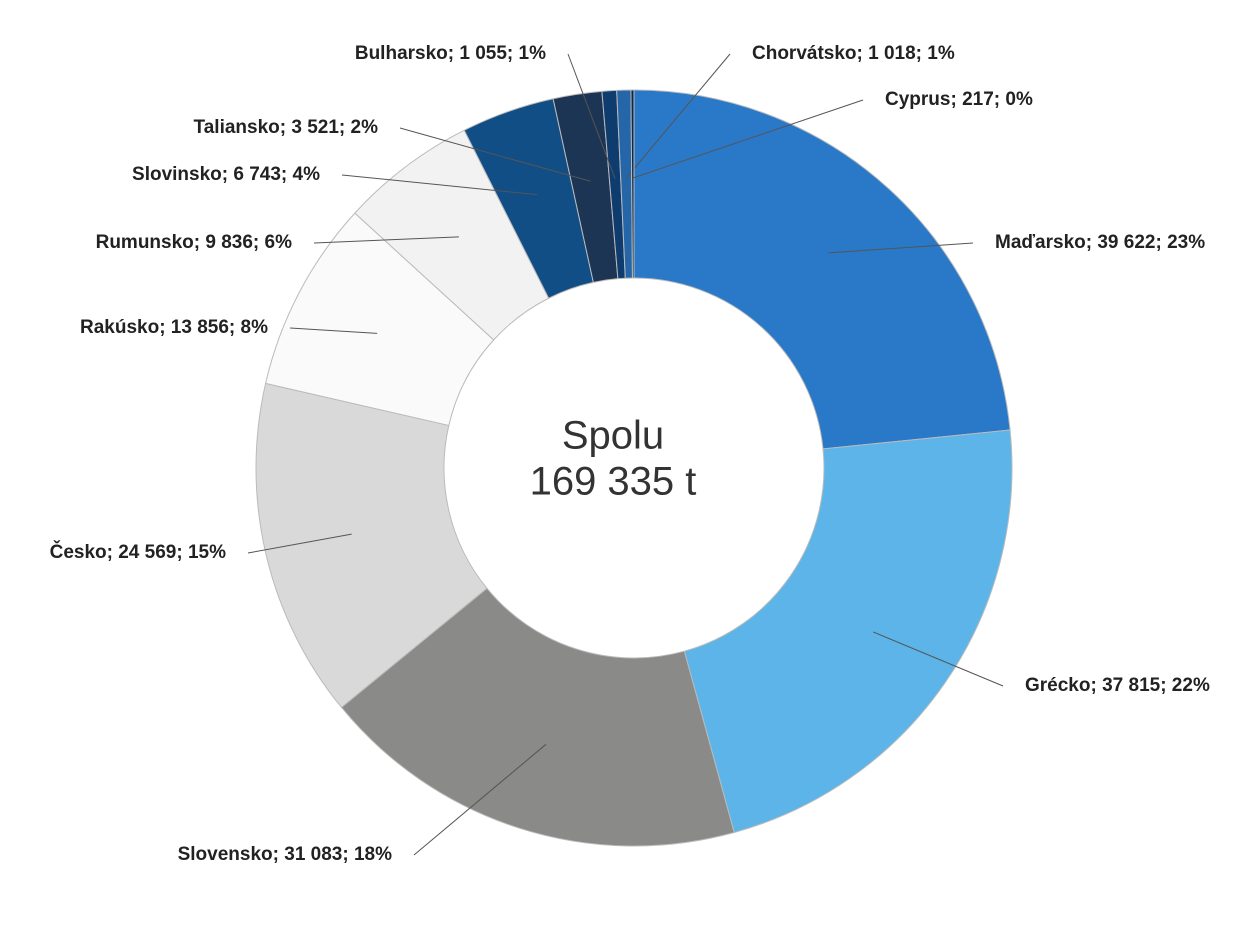 The height and width of the screenshot is (934, 1252). What do you see at coordinates (285, 854) in the screenshot?
I see `data-label: Slovensko; 31 083; 18%` at bounding box center [285, 854].